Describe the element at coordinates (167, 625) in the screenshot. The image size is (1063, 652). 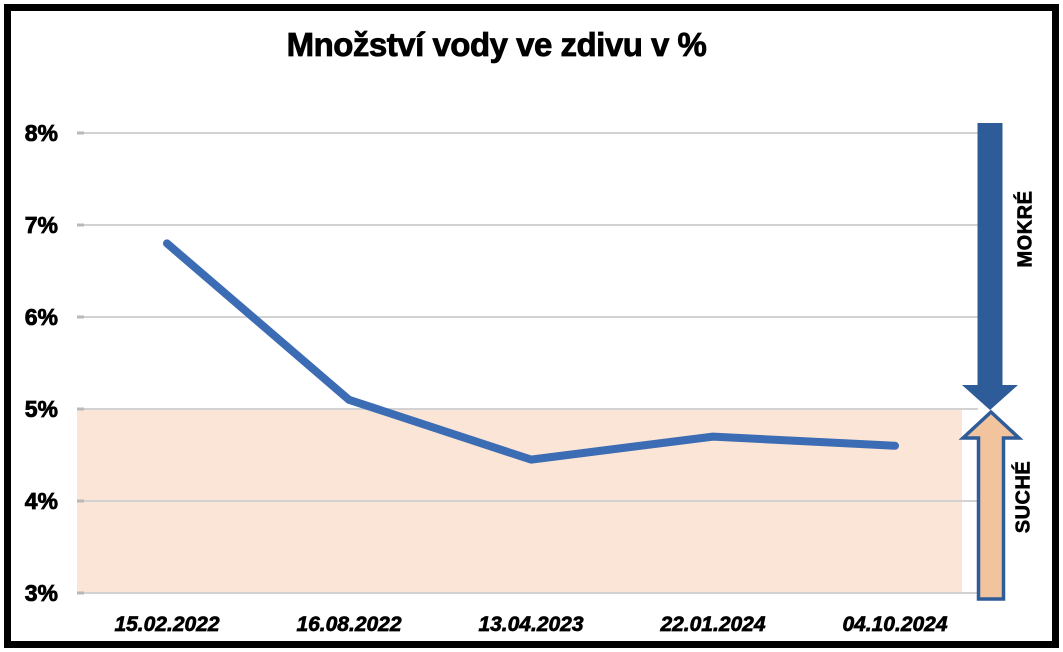
I see `x-axis-label: 15.02.2022` at that location.